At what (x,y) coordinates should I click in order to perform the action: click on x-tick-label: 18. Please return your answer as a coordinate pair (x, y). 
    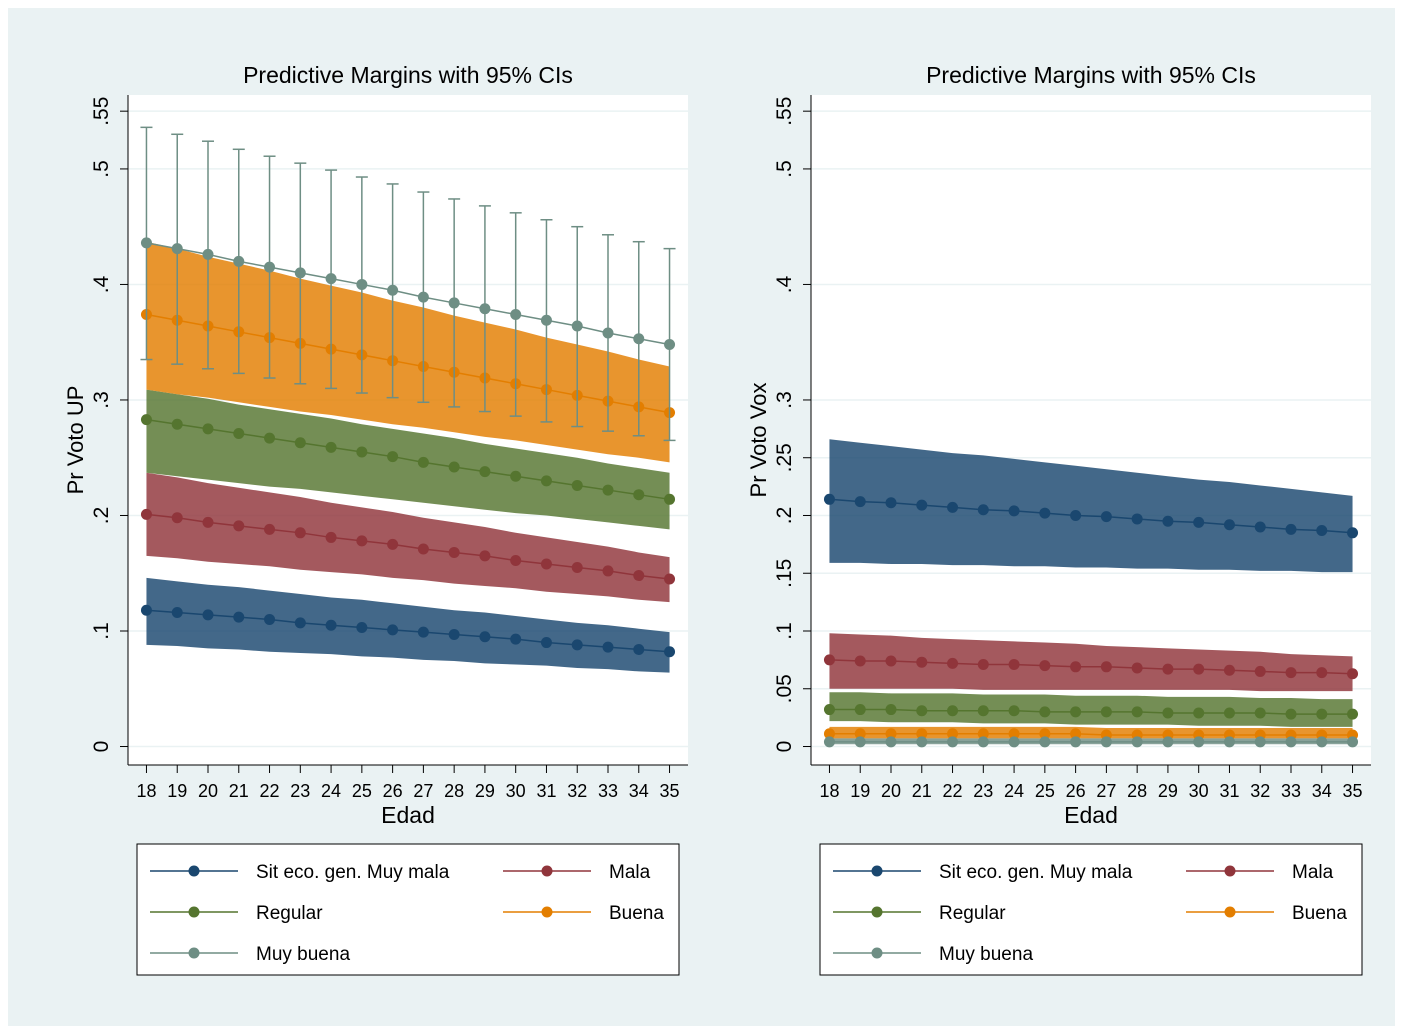
    Looking at the image, I should click on (146, 791).